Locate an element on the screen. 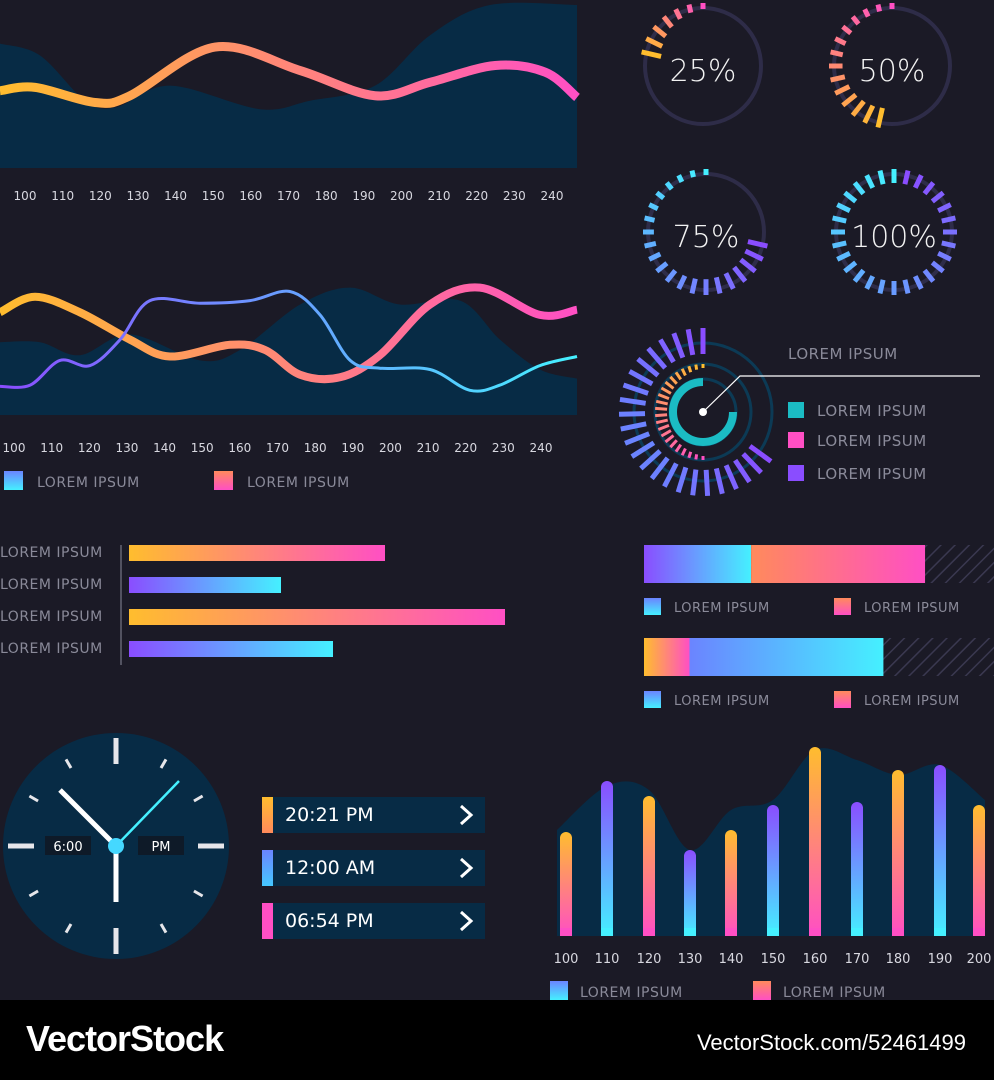 This screenshot has width=994, height=1080. time-label-box is located at coordinates (68, 845).